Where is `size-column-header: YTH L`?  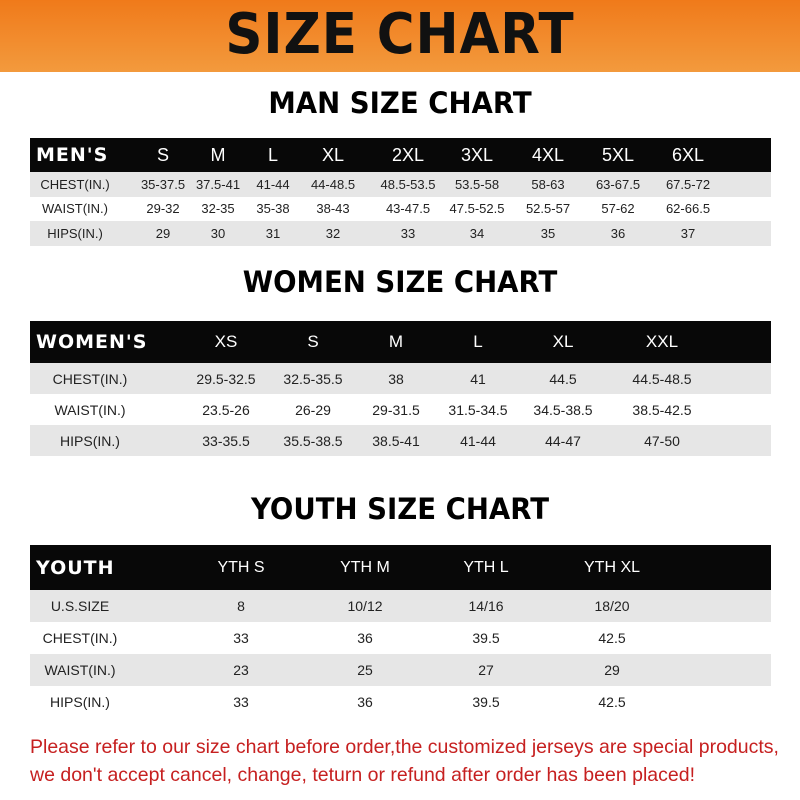
size-column-header: YTH L is located at coordinates (486, 567).